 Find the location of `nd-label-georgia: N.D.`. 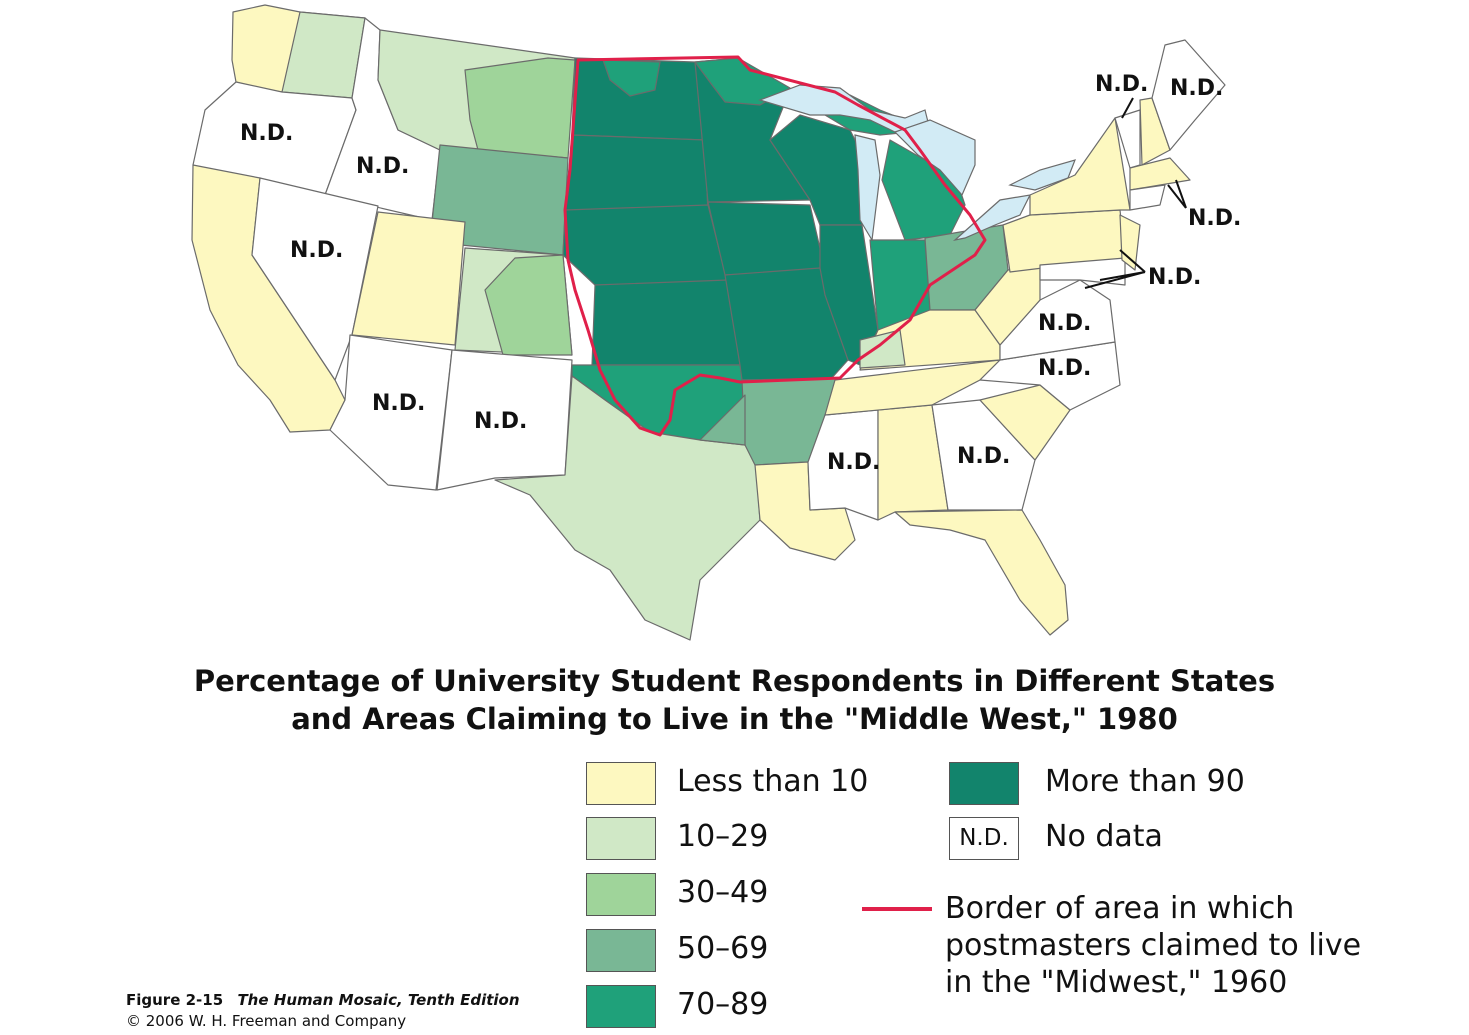

nd-label-georgia: N.D. is located at coordinates (983, 456).